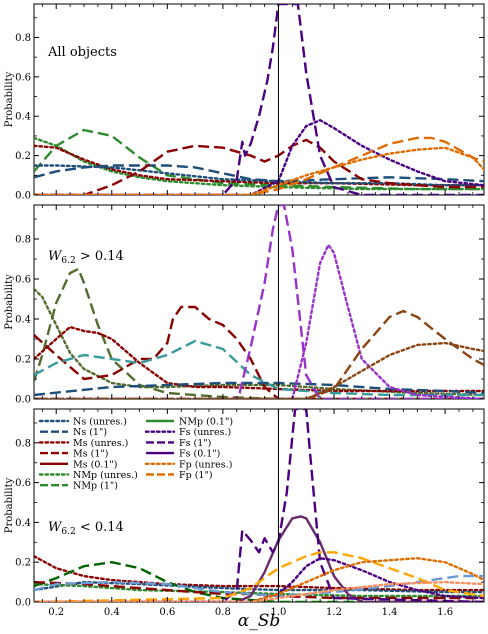 This screenshot has width=488, height=634. Describe the element at coordinates (196, 475) in the screenshot. I see `legend-label: Fp (1")` at that location.